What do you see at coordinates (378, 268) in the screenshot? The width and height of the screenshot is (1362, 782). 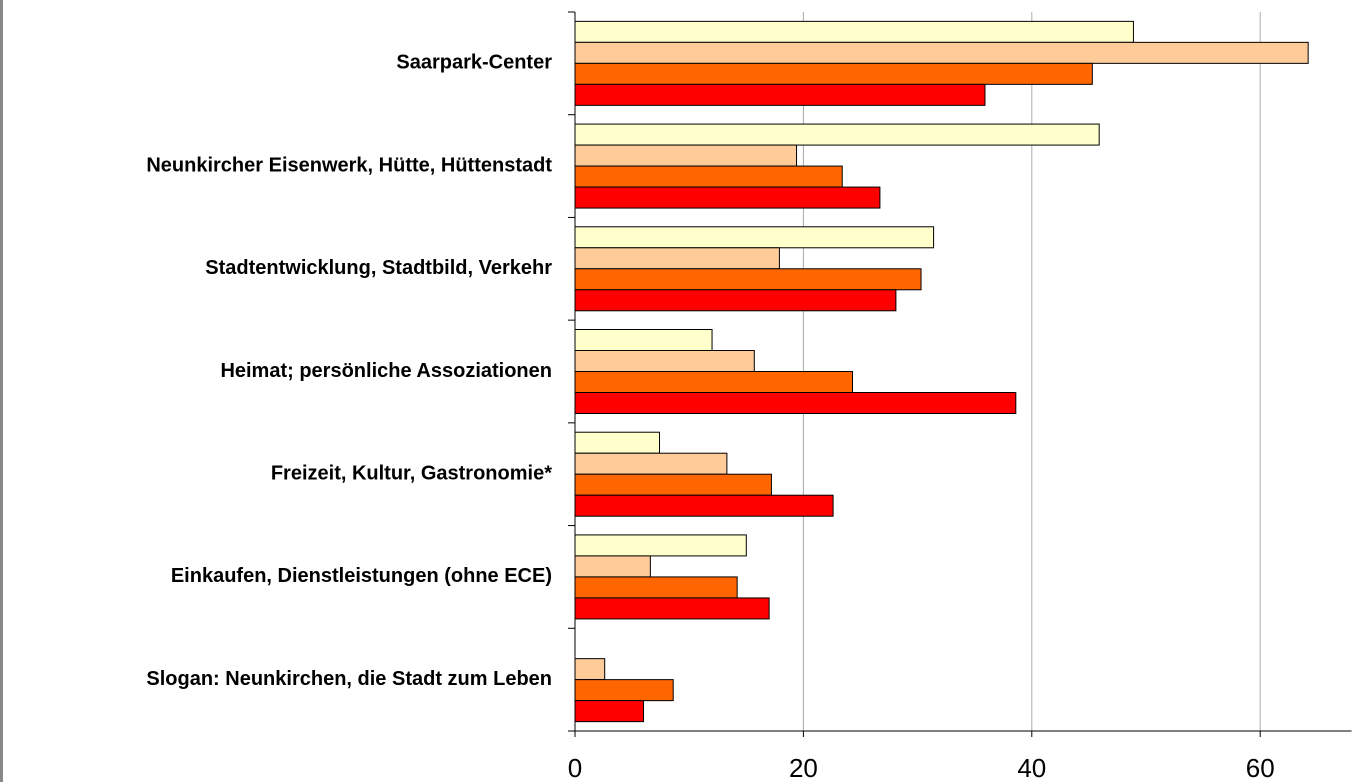 I see `y-tick-label: Stadtentwicklung, Stadtbild, Verkehr` at bounding box center [378, 268].